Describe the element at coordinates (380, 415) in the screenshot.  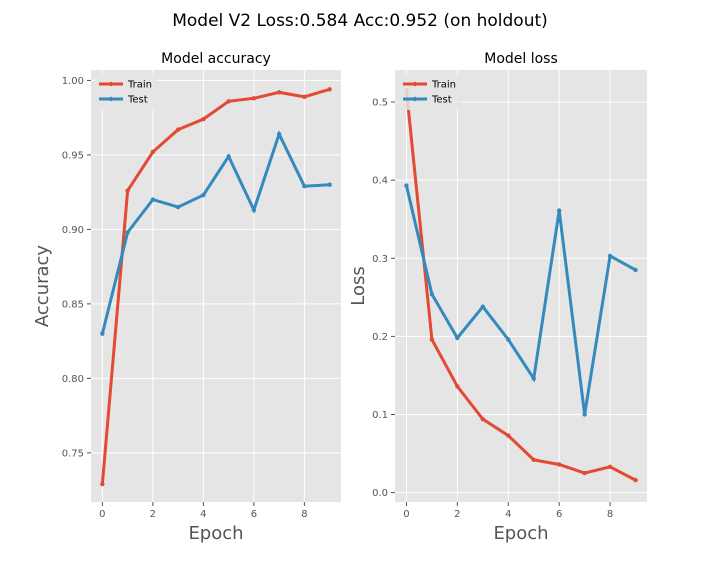
I see `y-tick-label: 0.1` at that location.